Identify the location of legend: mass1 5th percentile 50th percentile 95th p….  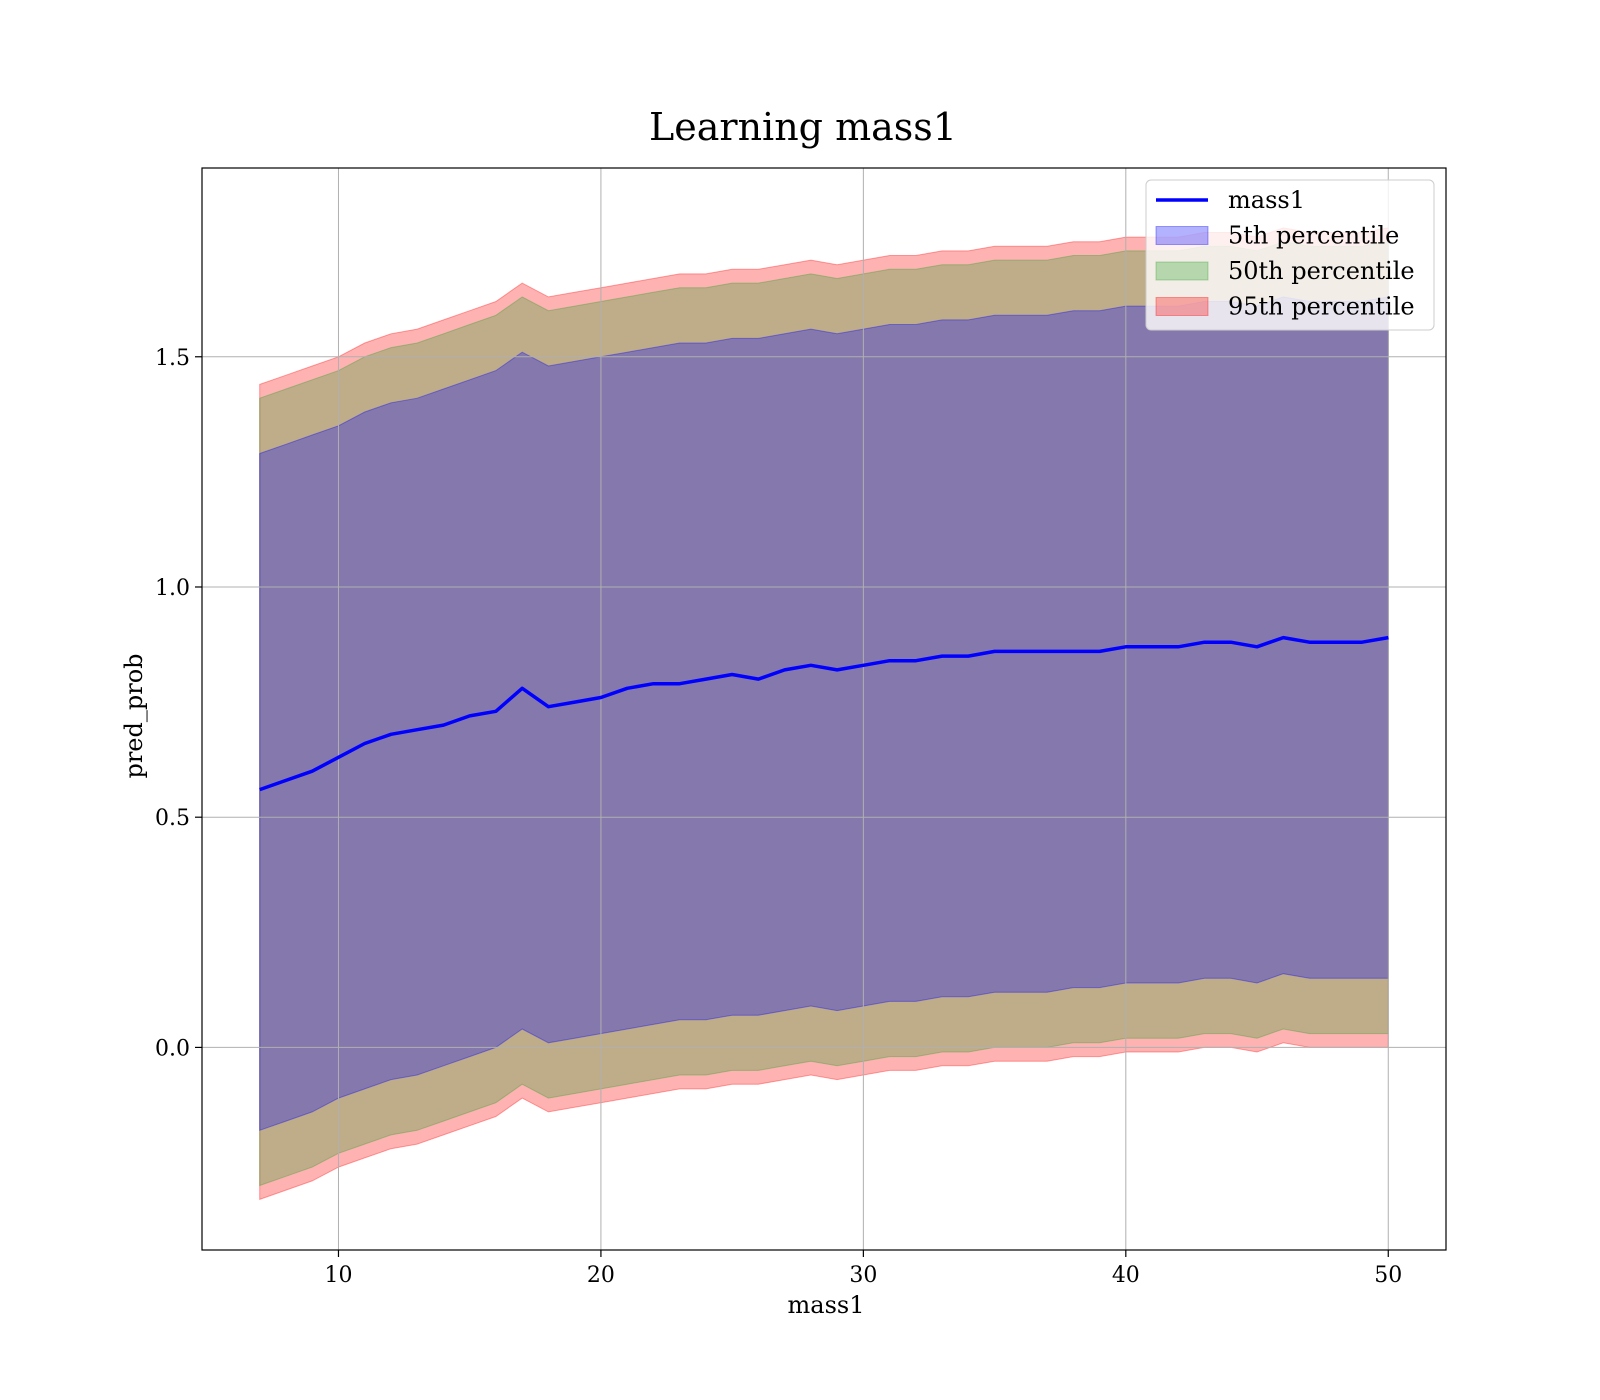
(1290, 255).